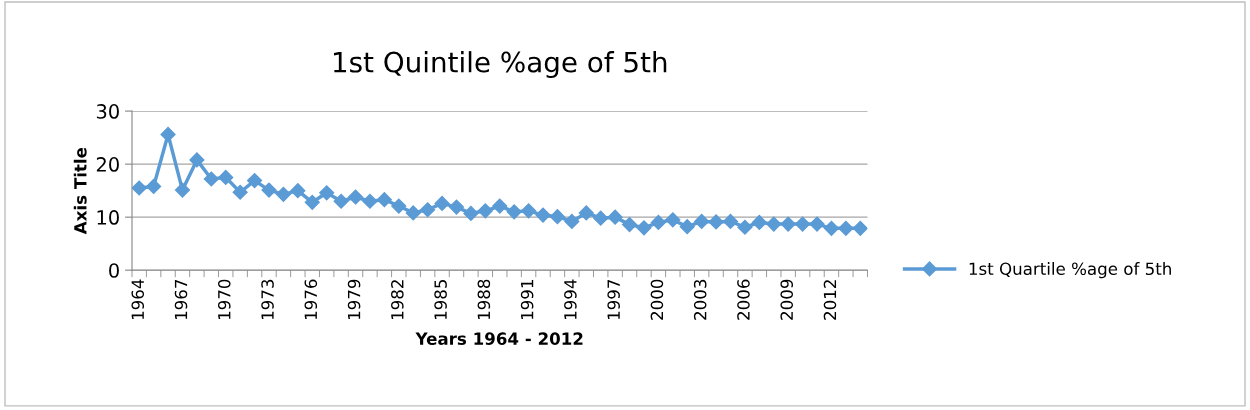 Image resolution: width=1250 pixels, height=410 pixels. Describe the element at coordinates (527, 300) in the screenshot. I see `x-tick-label: 1991` at that location.